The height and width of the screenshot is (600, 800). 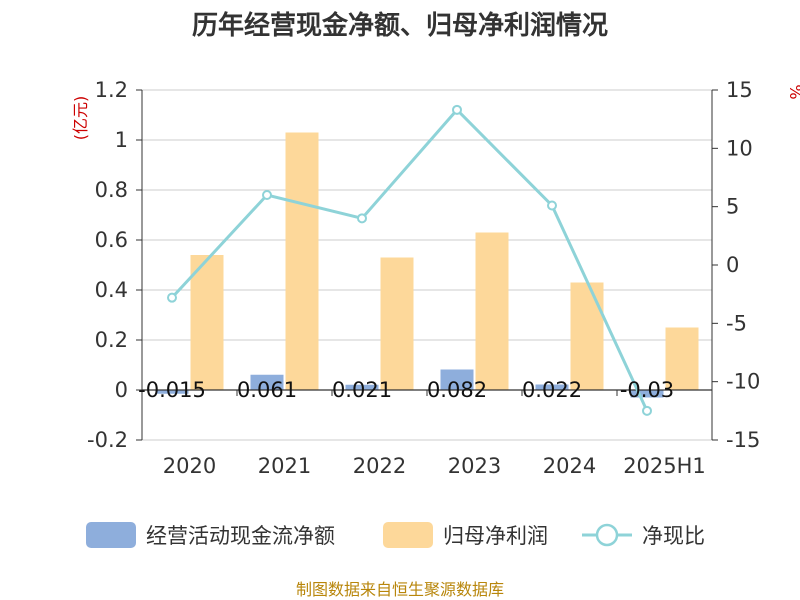 I want to click on legend-label-net-profit: 归母净利润, so click(x=495, y=536).